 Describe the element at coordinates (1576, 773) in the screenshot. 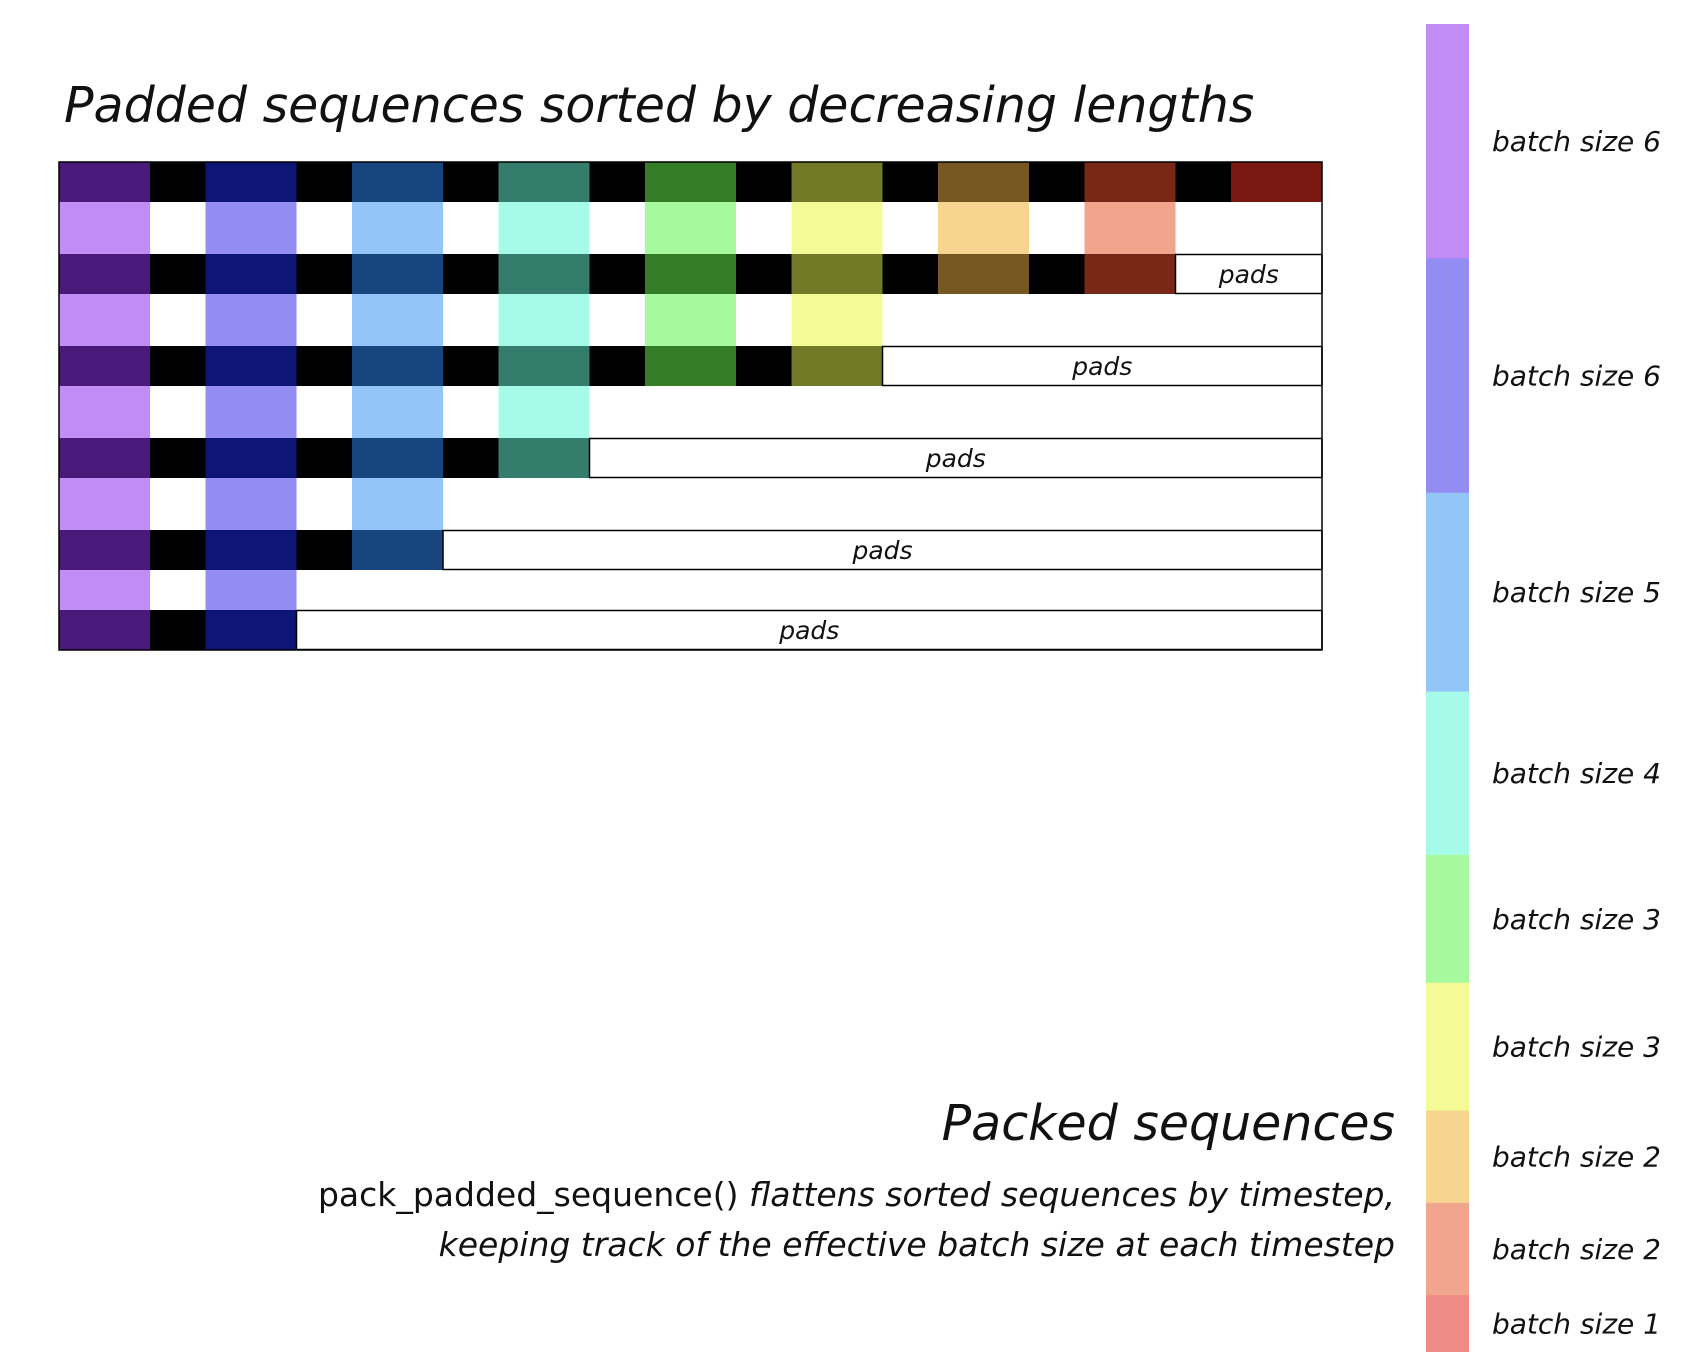

I see `legend-label: batch size 4` at that location.